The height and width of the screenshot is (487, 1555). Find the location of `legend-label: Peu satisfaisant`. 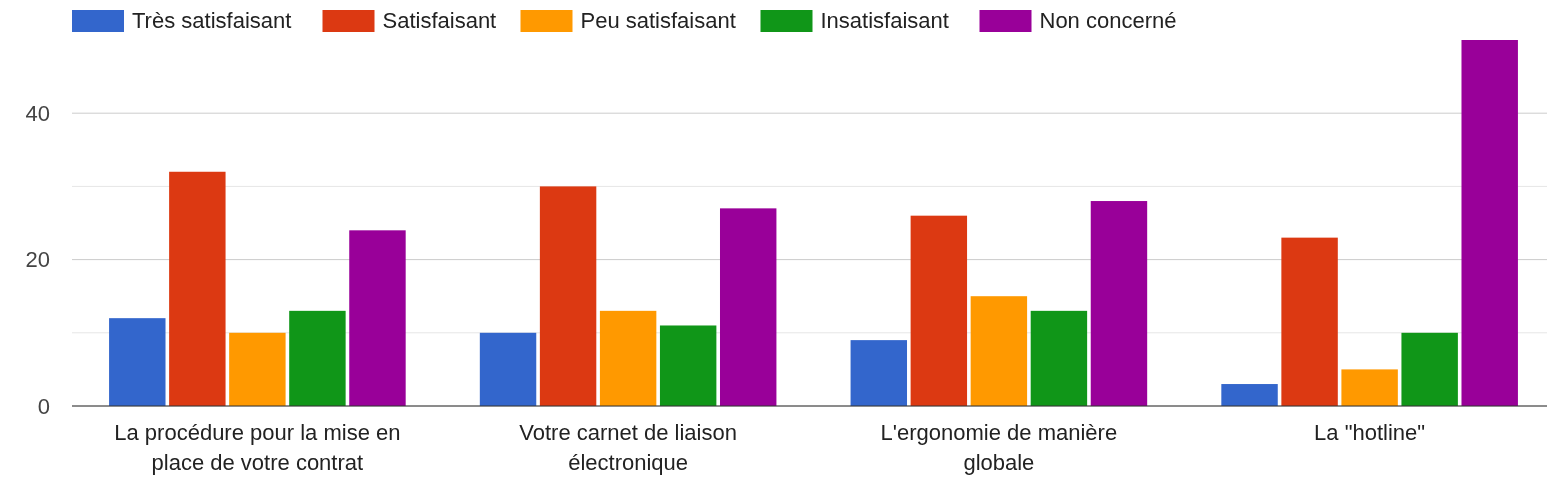

legend-label: Peu satisfaisant is located at coordinates (658, 20).